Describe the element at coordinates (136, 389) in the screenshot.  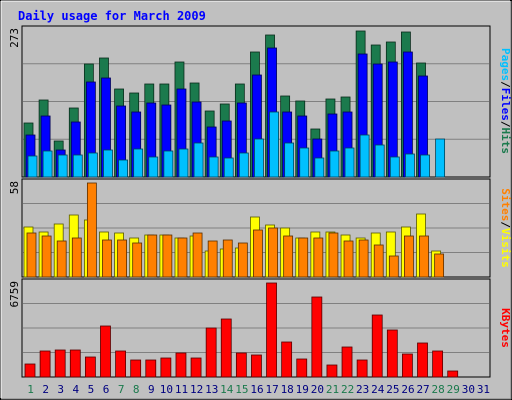
I see `day-label-8: 8` at that location.